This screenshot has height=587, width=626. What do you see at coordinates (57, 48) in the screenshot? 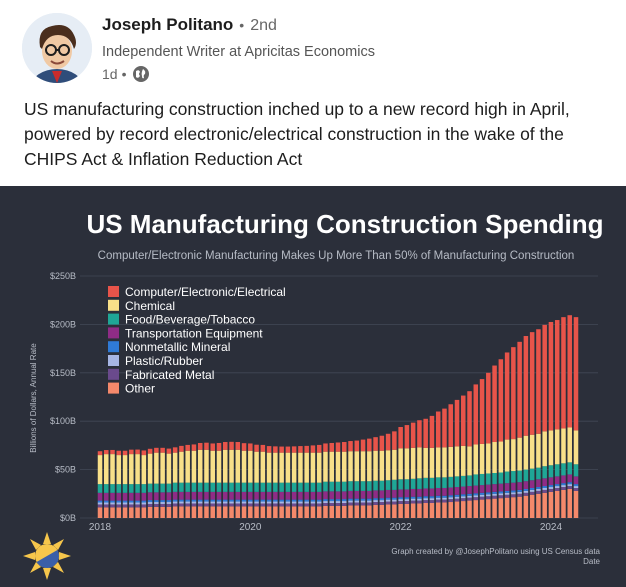
I see `avatar` at bounding box center [57, 48].